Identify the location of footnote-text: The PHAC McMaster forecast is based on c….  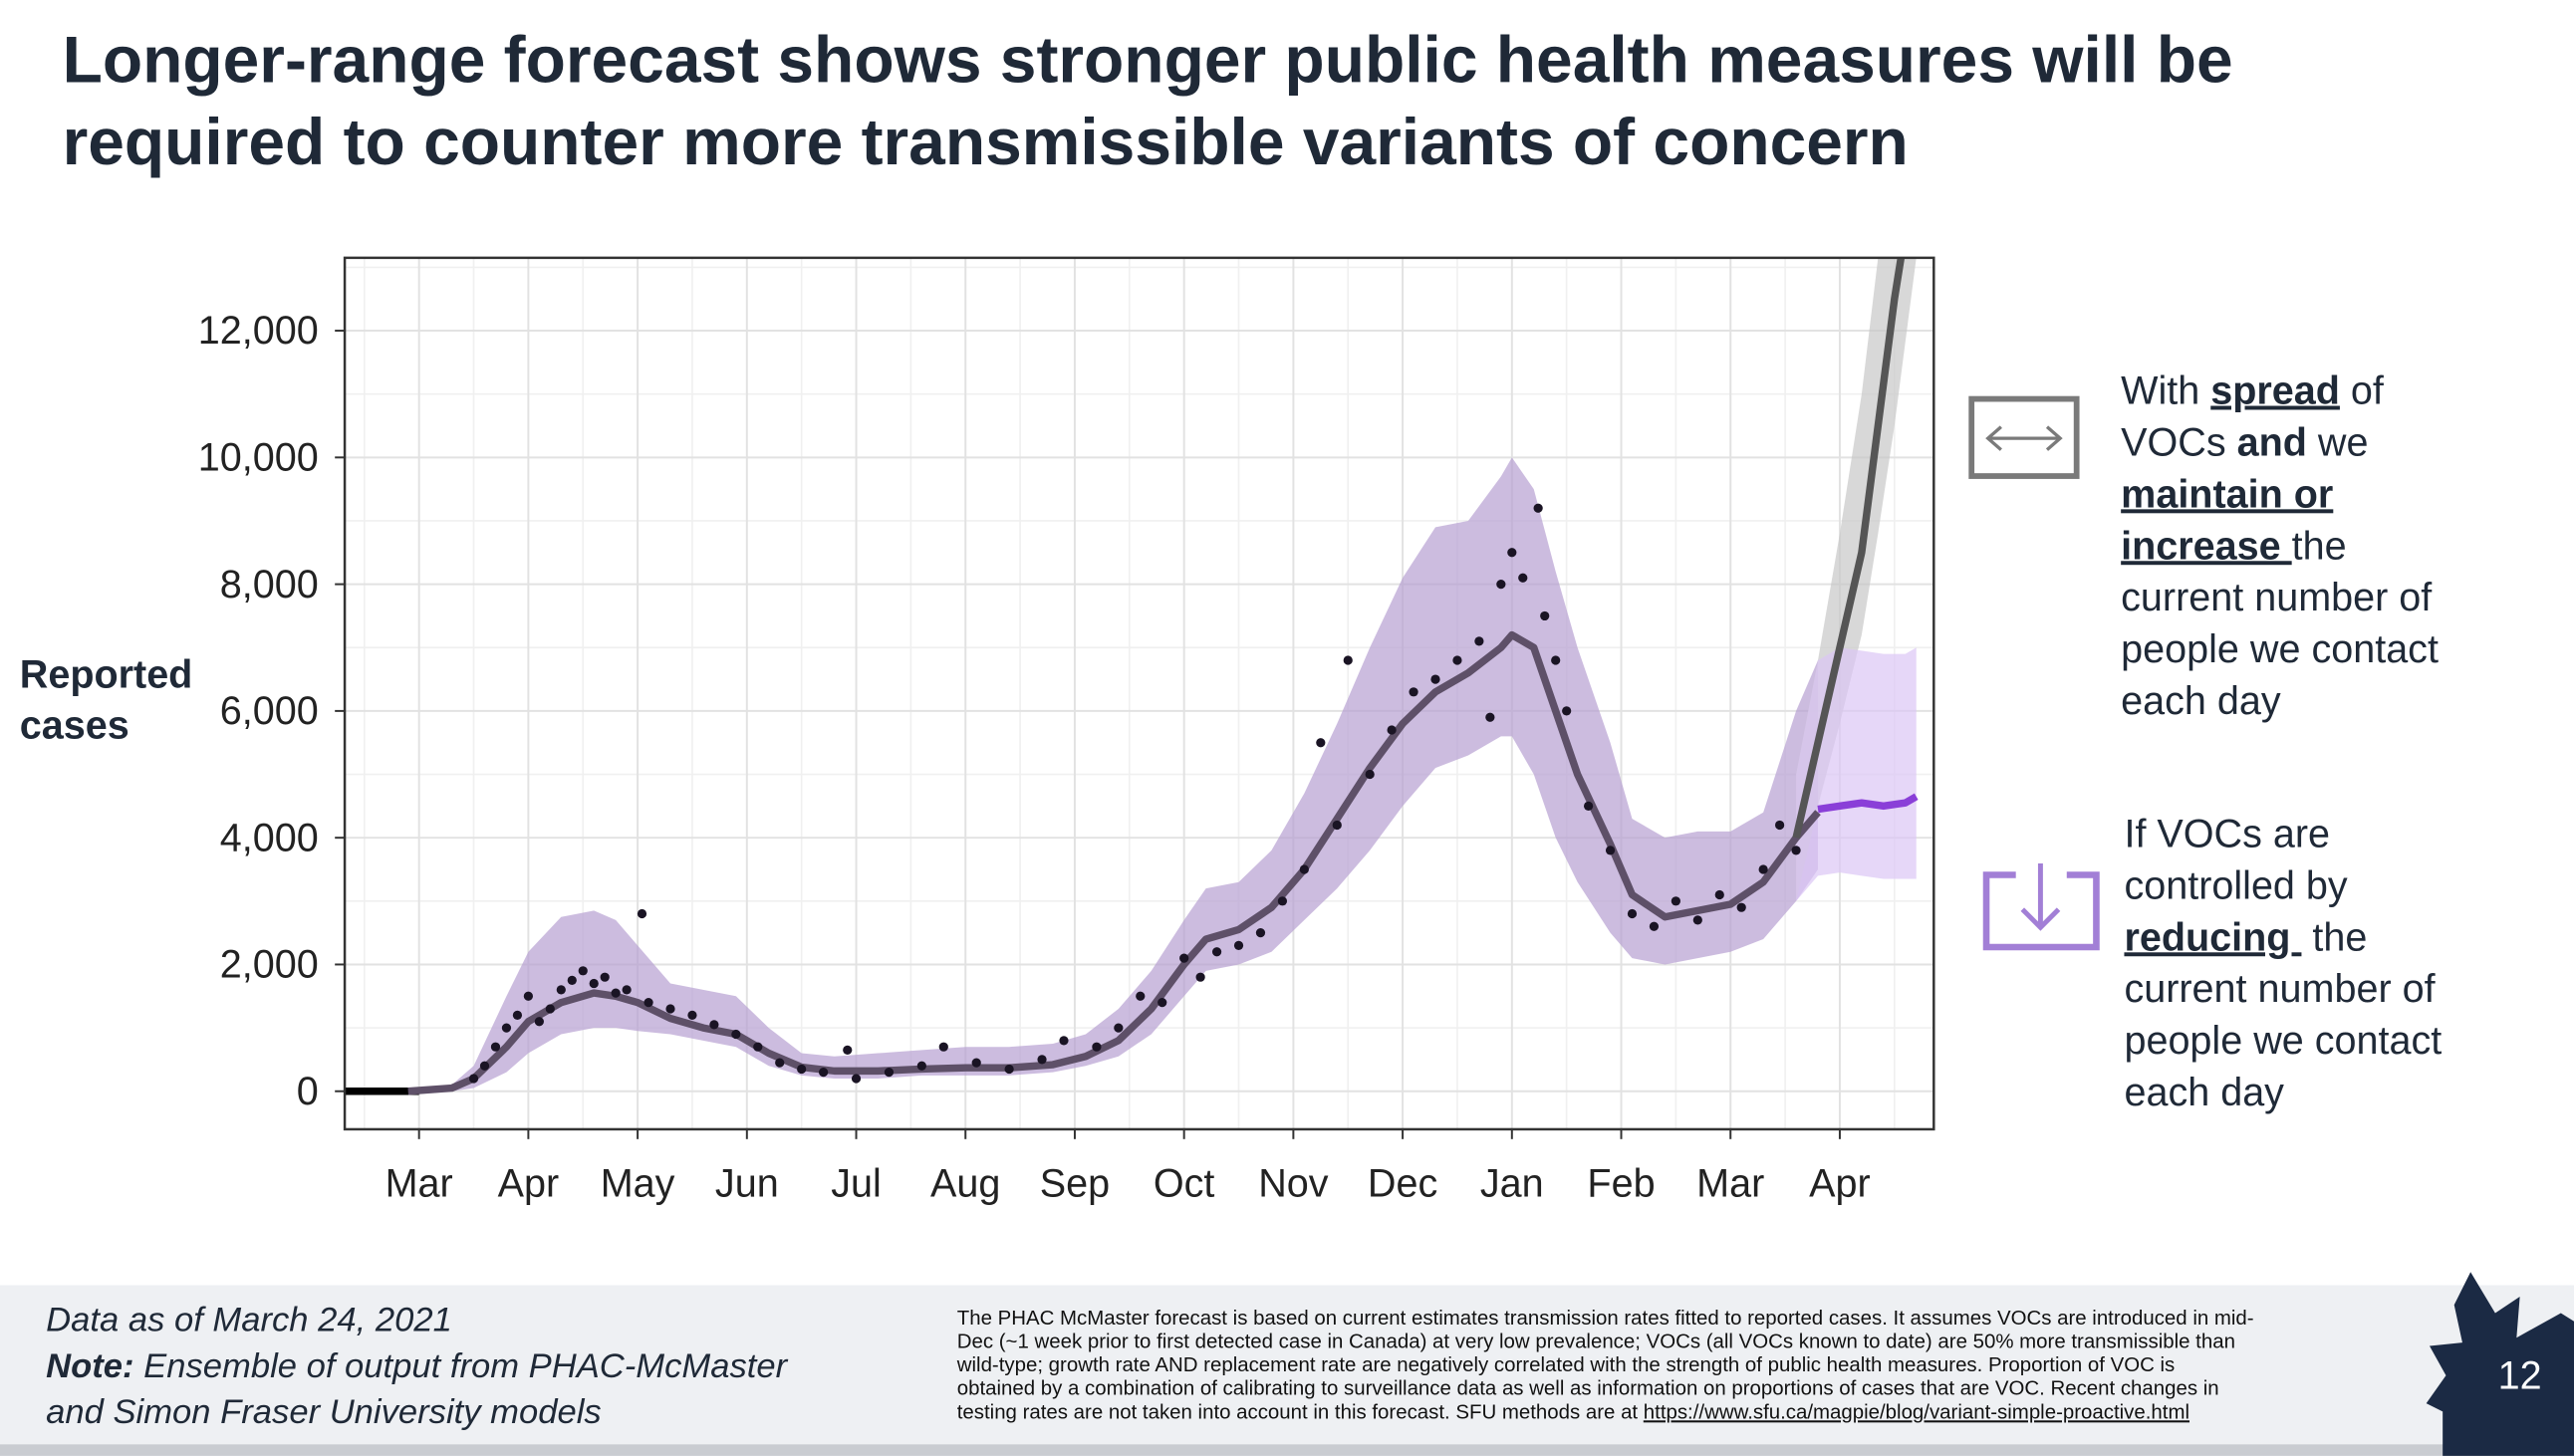
(1605, 1319).